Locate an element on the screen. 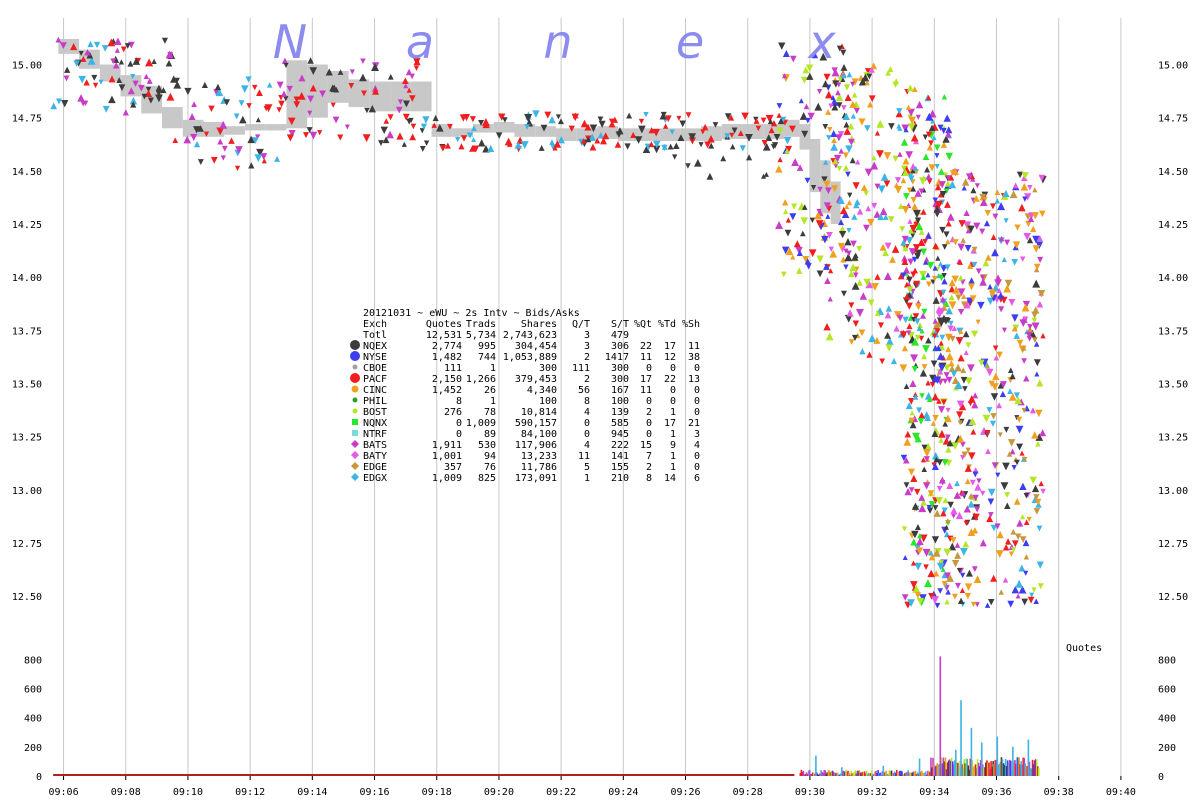 This screenshot has height=804, width=1200. legend-cell: 7 is located at coordinates (649, 456).